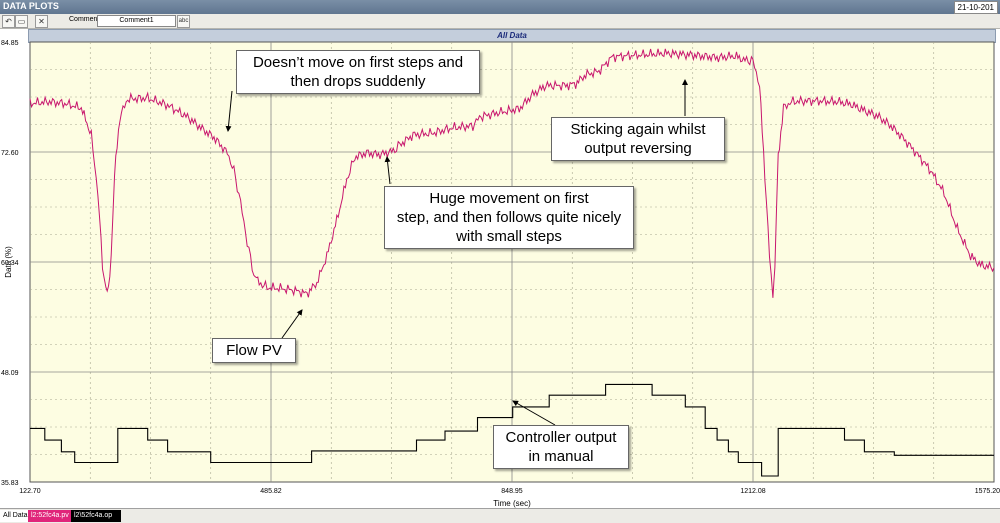 This screenshot has height=523, width=1000. Describe the element at coordinates (975, 7) in the screenshot. I see `date-readout: 21-10-201` at that location.